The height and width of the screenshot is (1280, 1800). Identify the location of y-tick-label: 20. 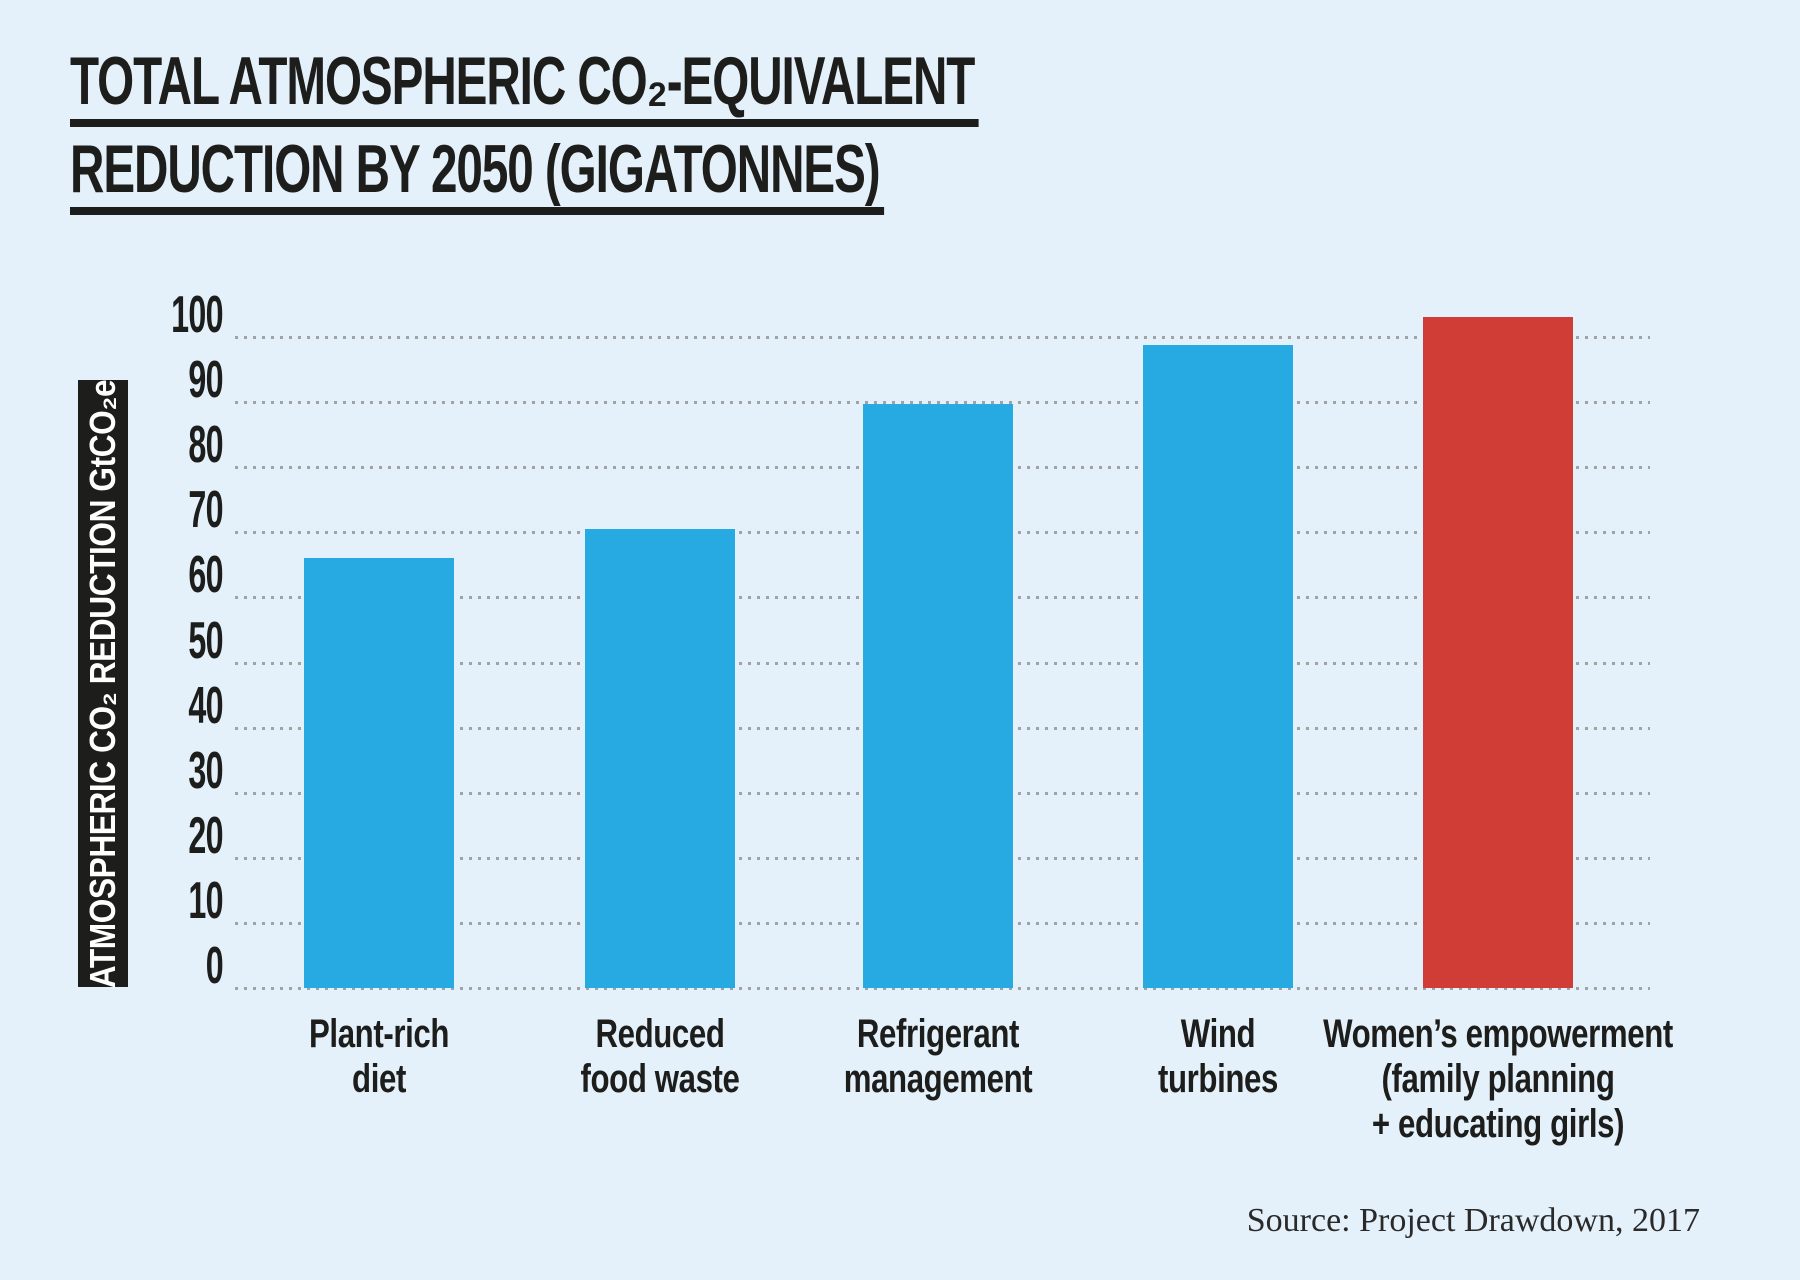
(205, 835).